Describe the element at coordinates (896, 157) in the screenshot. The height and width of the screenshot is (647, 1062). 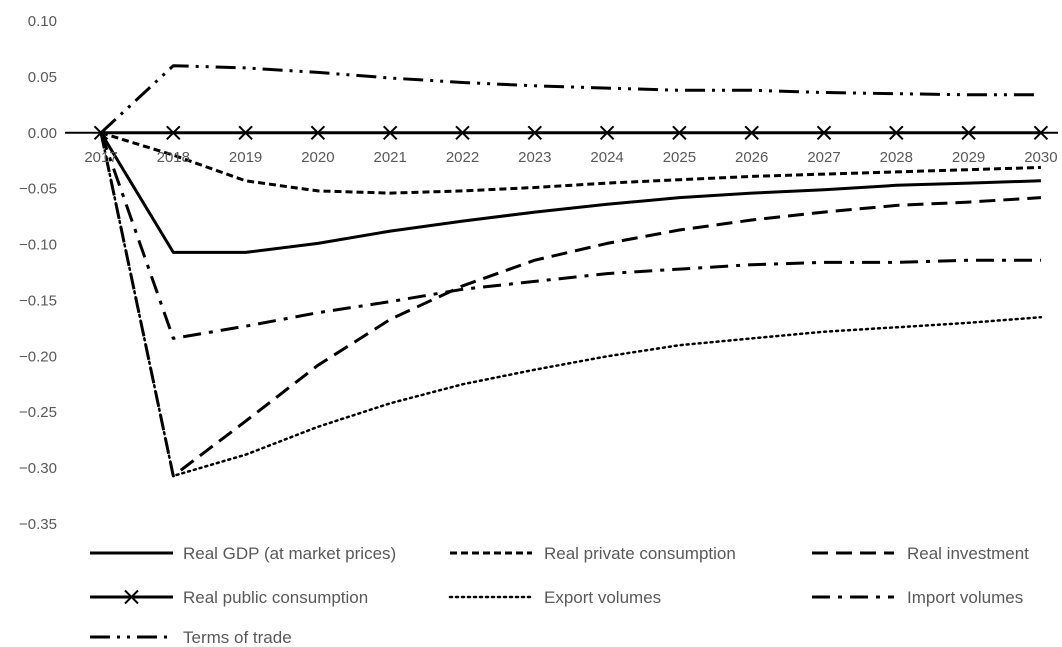
I see `x-tick-label: 2028` at that location.